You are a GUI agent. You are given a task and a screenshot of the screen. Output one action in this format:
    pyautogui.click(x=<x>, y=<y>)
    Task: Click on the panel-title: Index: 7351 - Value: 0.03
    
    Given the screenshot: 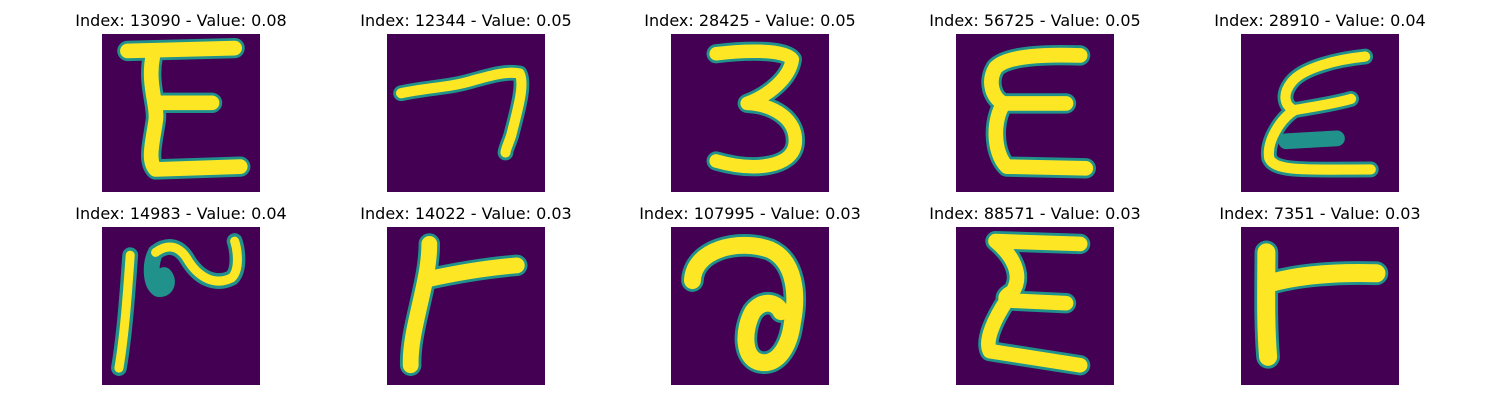 What is the action you would take?
    pyautogui.click(x=1320, y=213)
    